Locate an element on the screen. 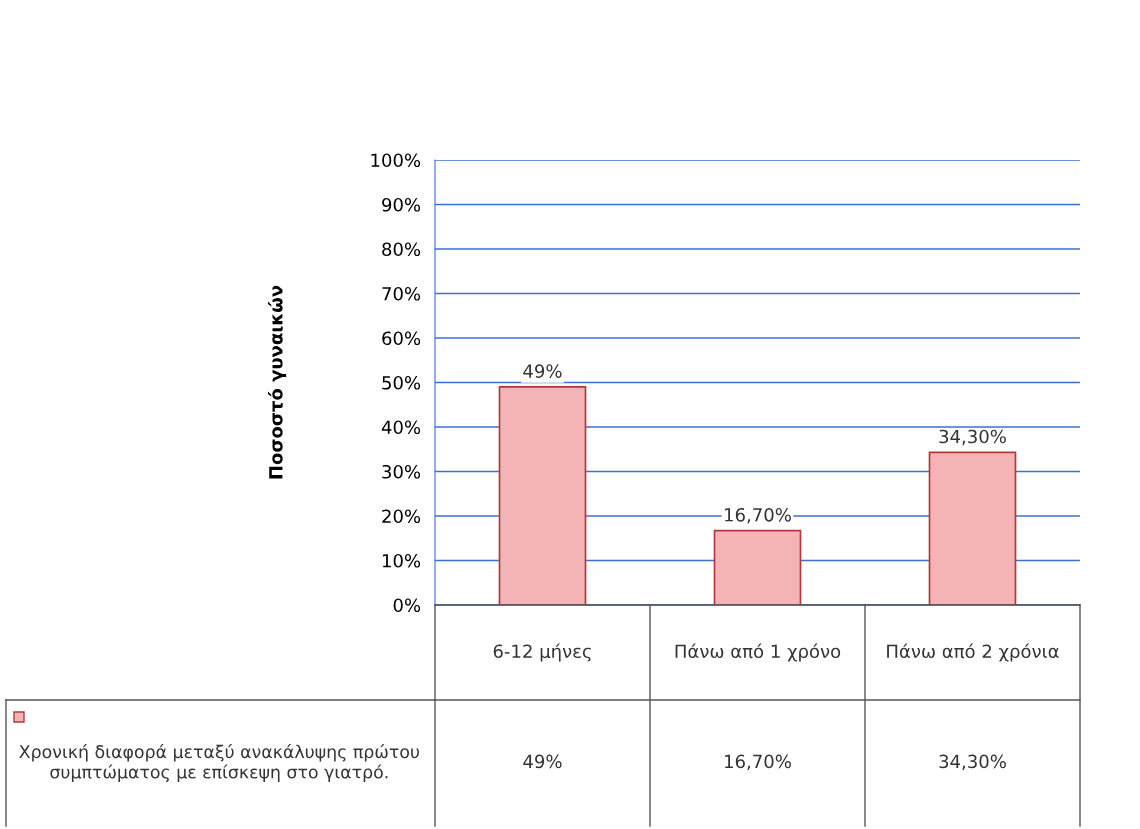  x-tick-label: 6-12 μήνες is located at coordinates (542, 652).